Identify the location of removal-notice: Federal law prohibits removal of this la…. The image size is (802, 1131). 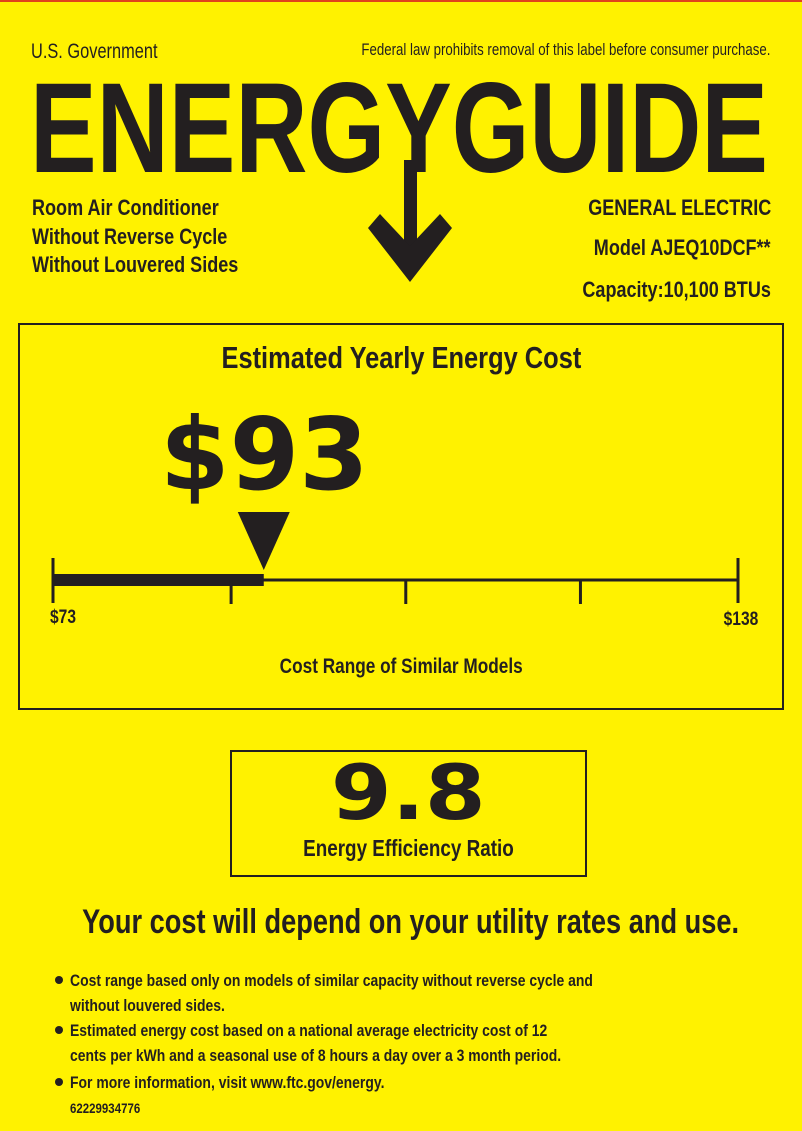
(565, 49).